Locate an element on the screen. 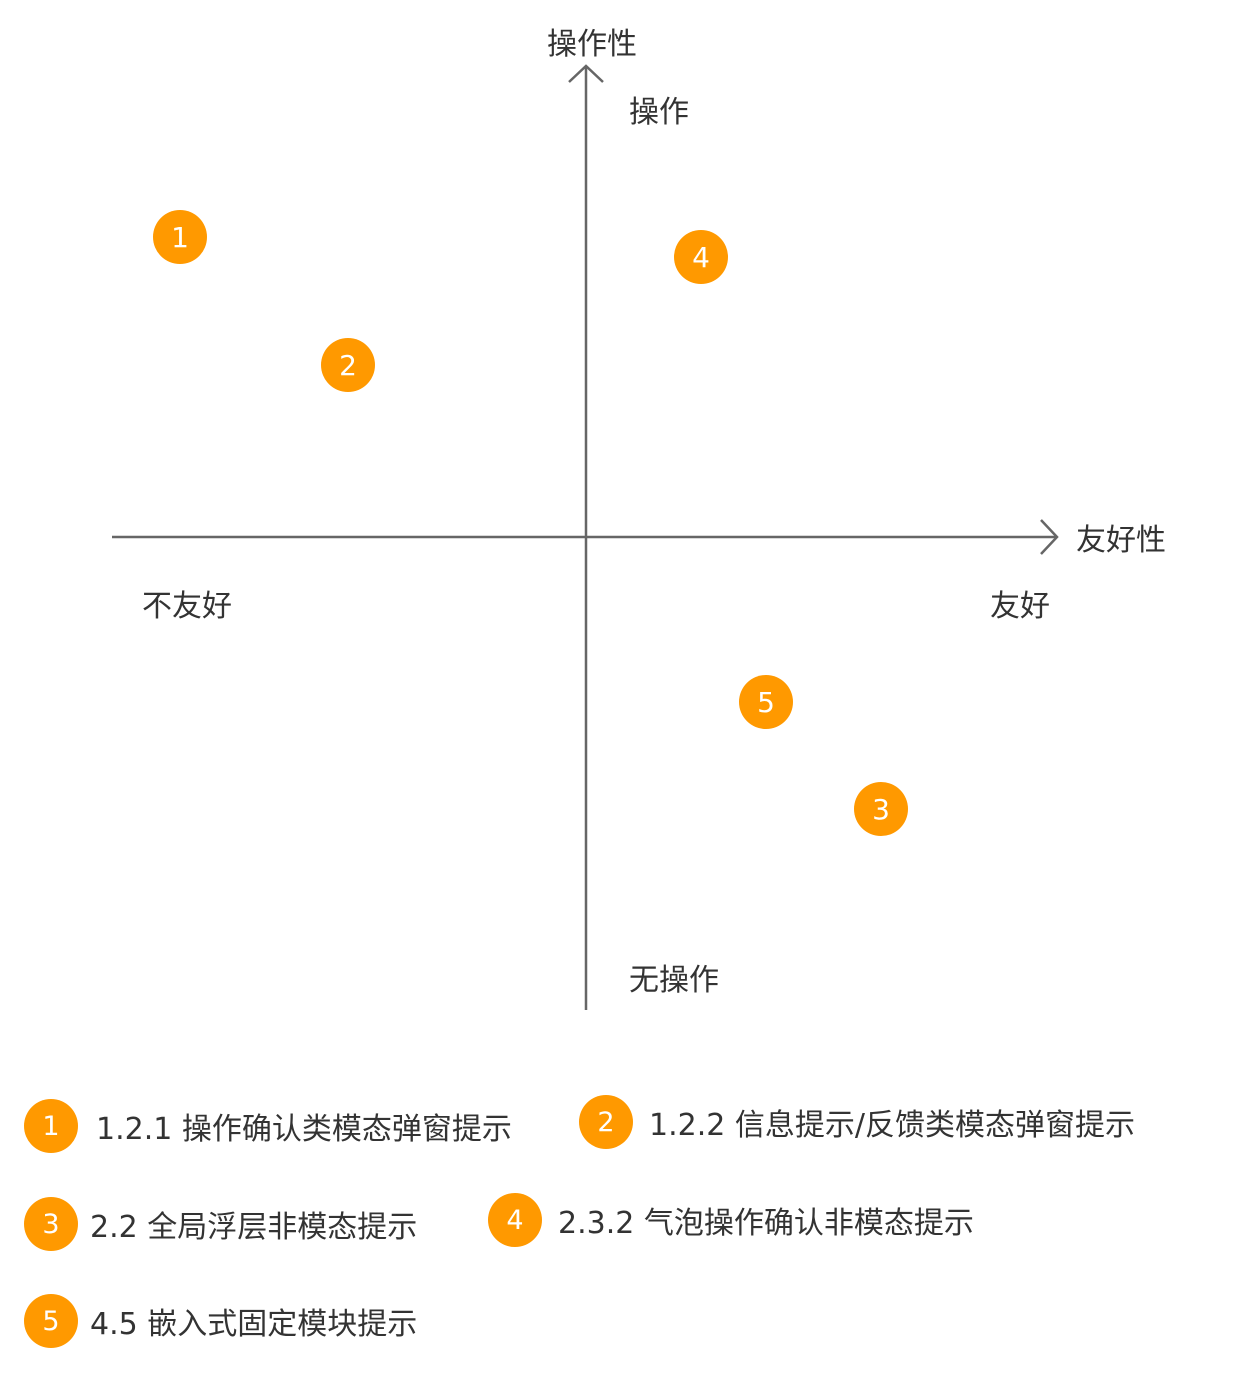 This screenshot has width=1255, height=1376. marker-3: 3 is located at coordinates (881, 809).